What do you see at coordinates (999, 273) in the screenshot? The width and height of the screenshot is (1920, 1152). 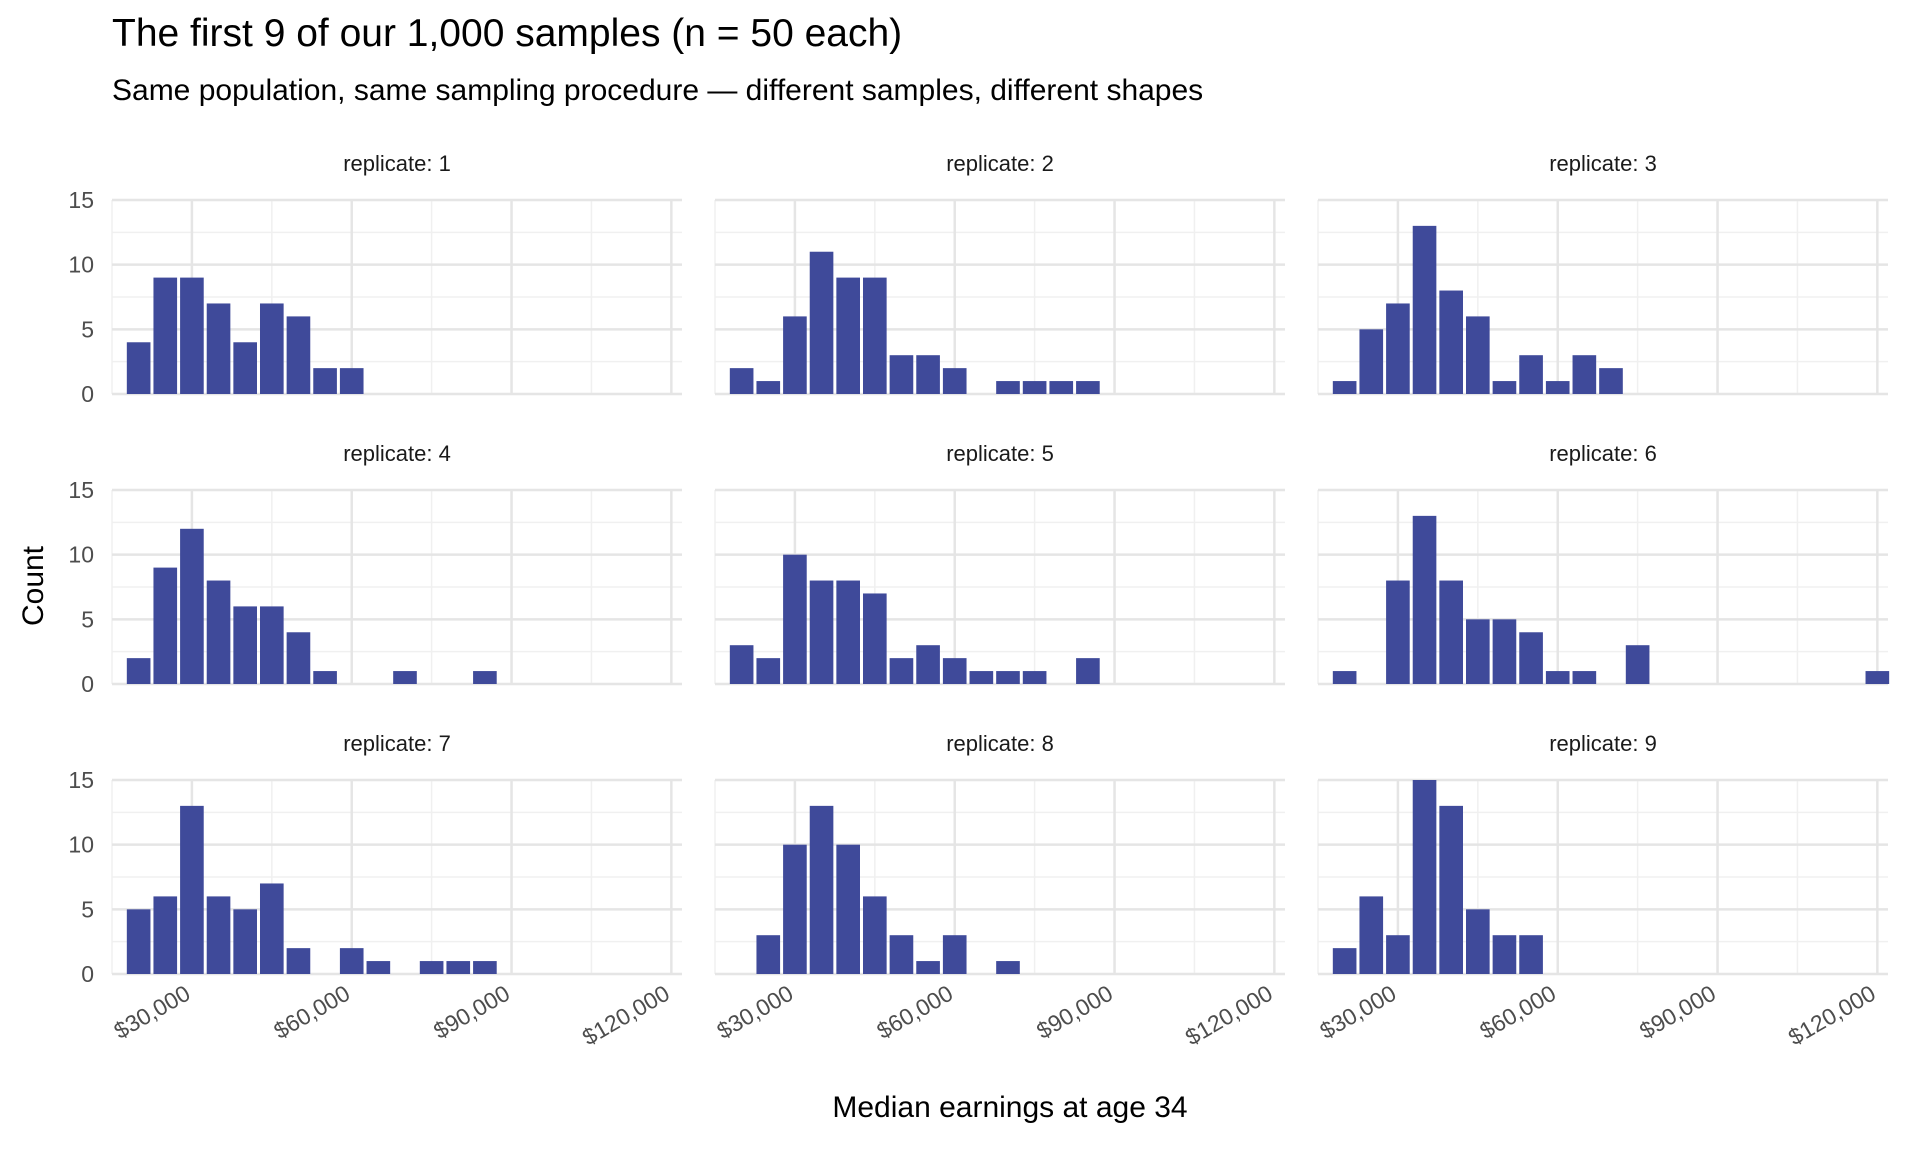 I see `facet-panel-2: replicate: 2` at bounding box center [999, 273].